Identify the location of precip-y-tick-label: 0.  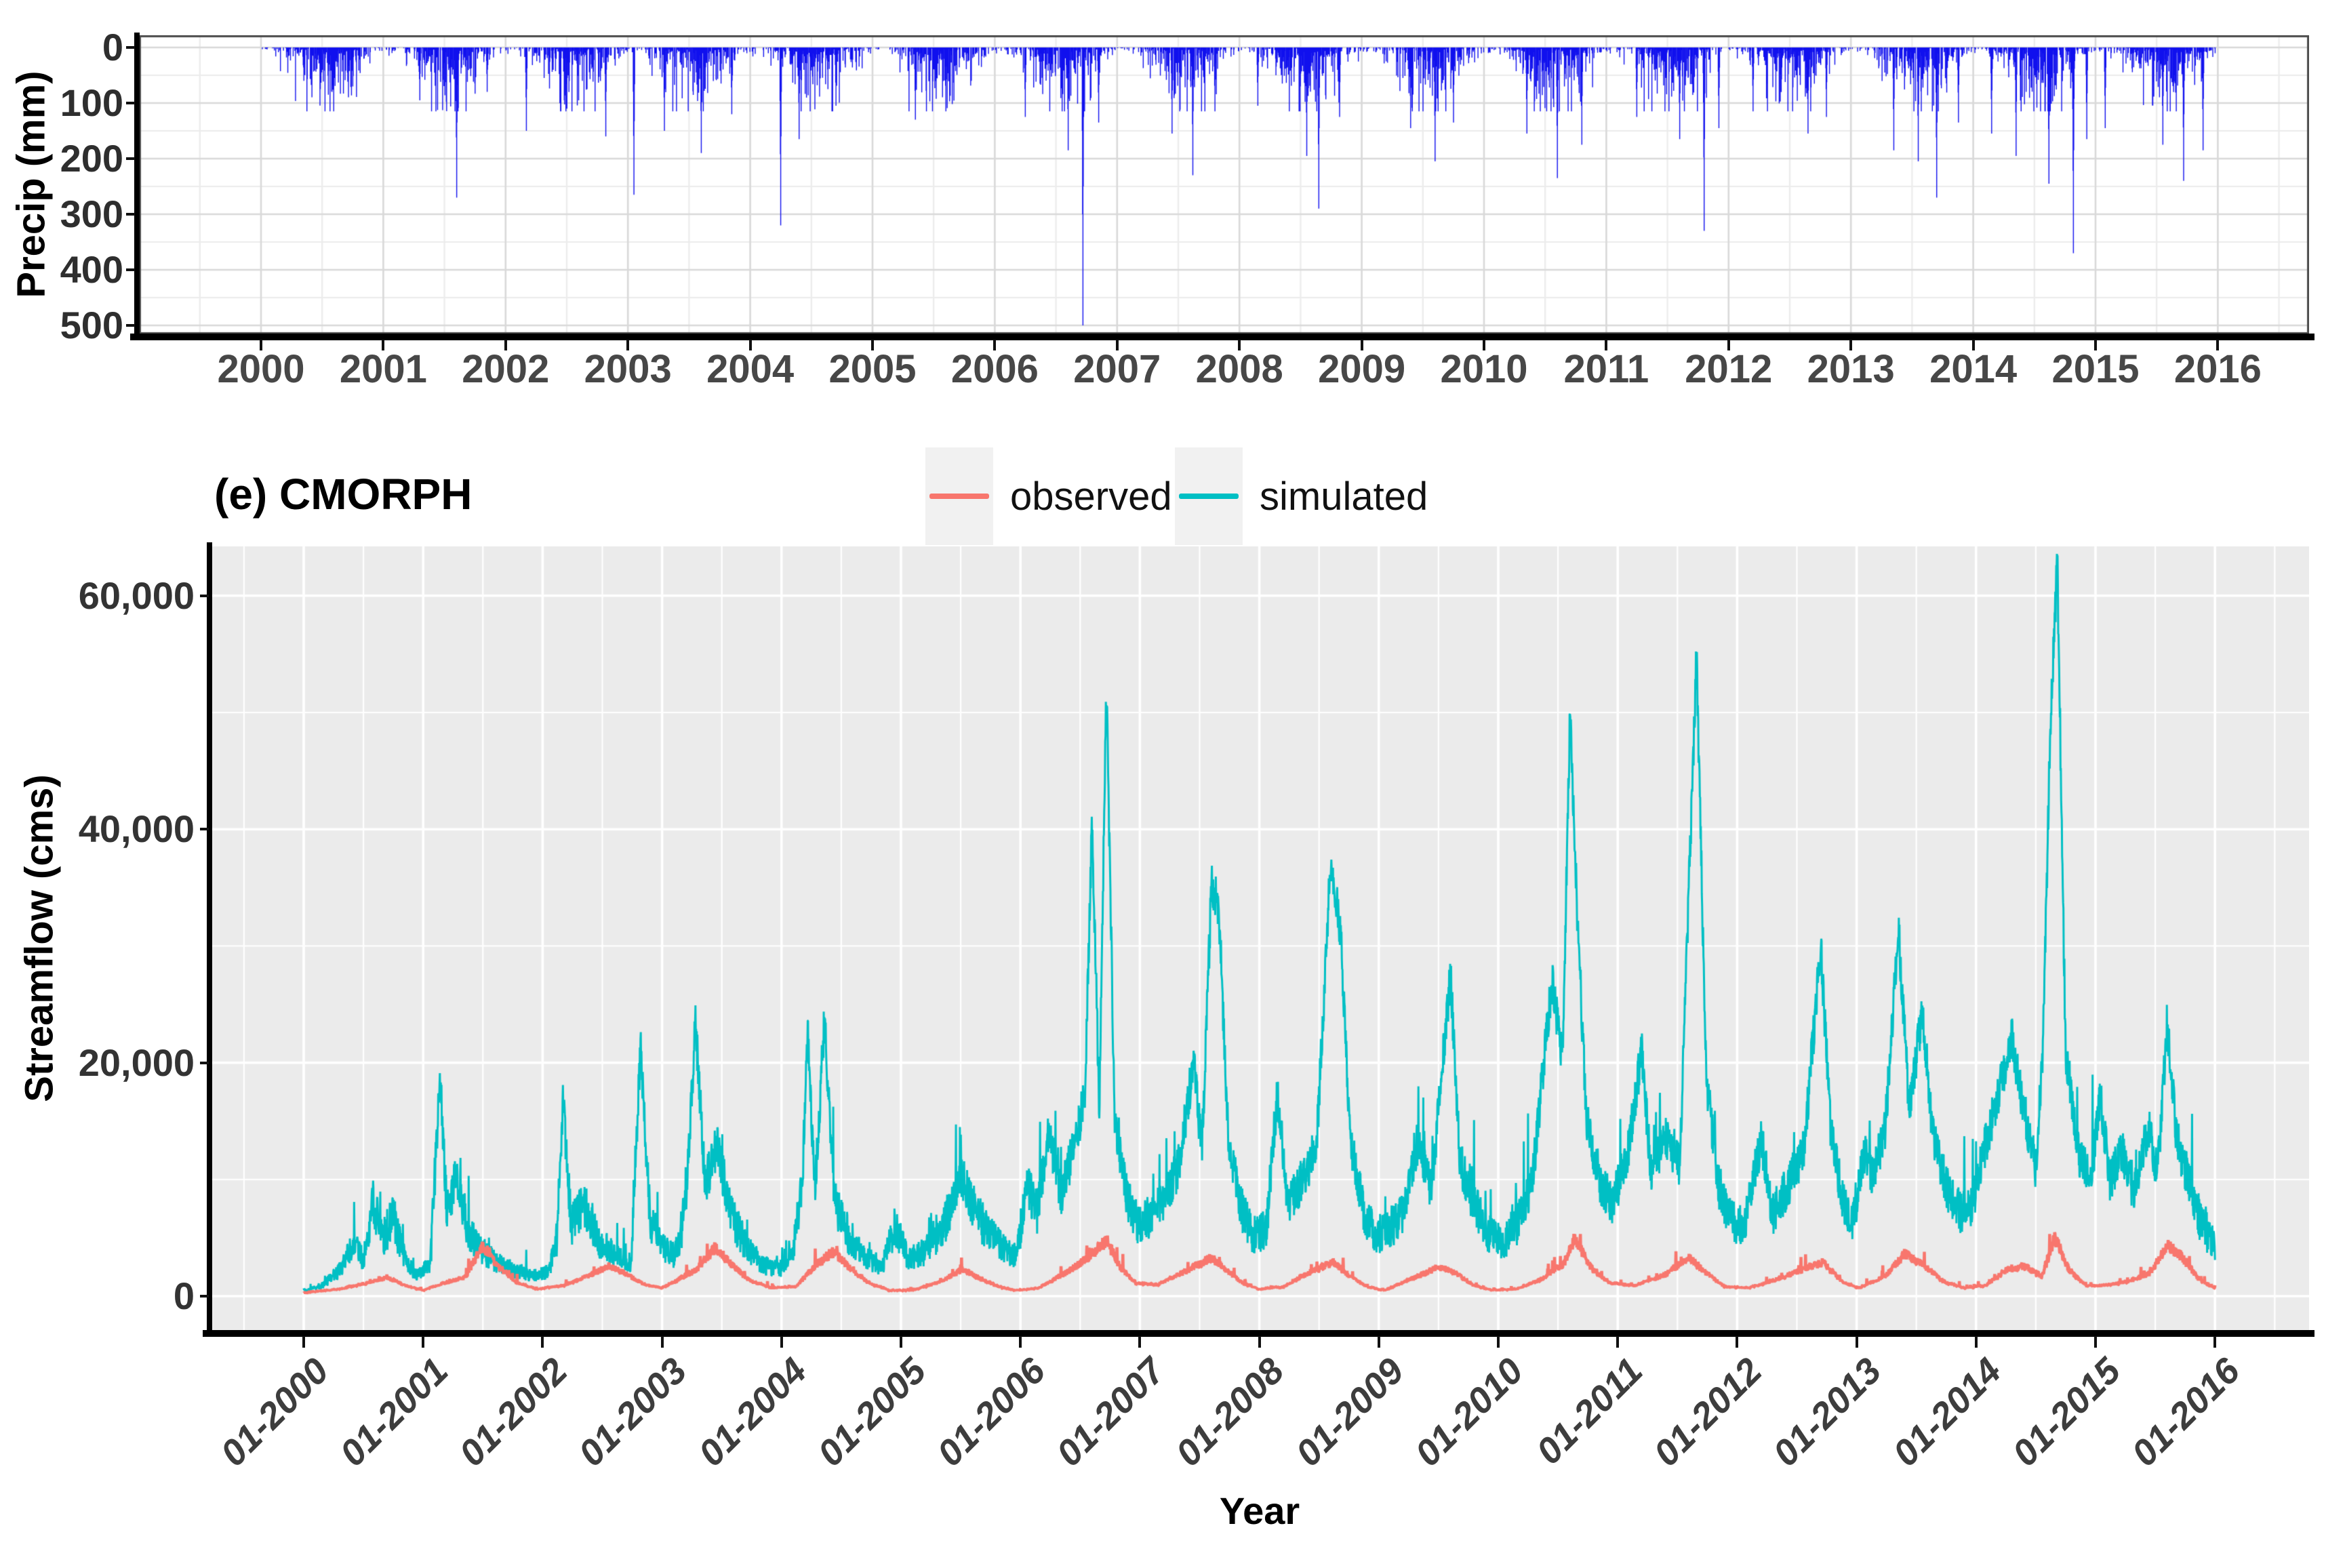
(112, 47).